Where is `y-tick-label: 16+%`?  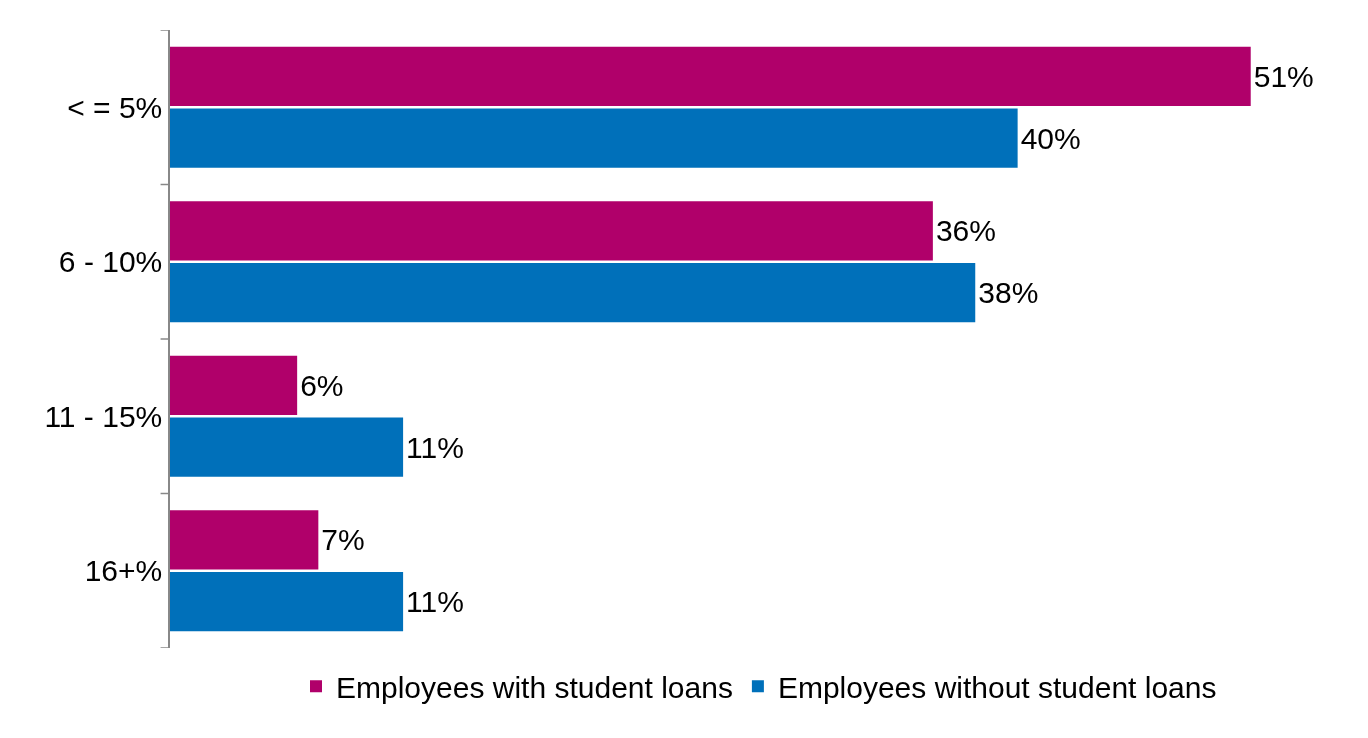
y-tick-label: 16+% is located at coordinates (123, 571).